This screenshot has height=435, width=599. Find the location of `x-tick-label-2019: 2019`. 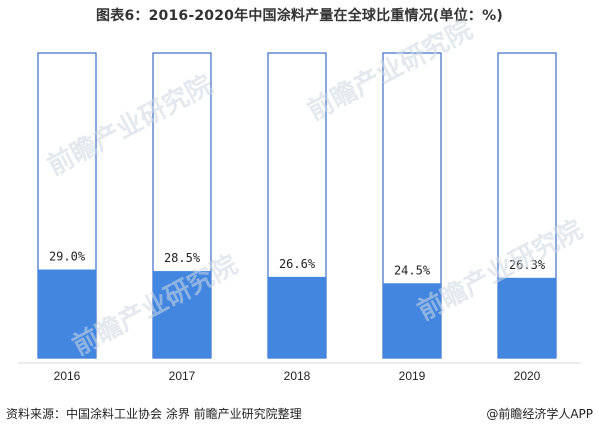

x-tick-label-2019: 2019 is located at coordinates (412, 376).